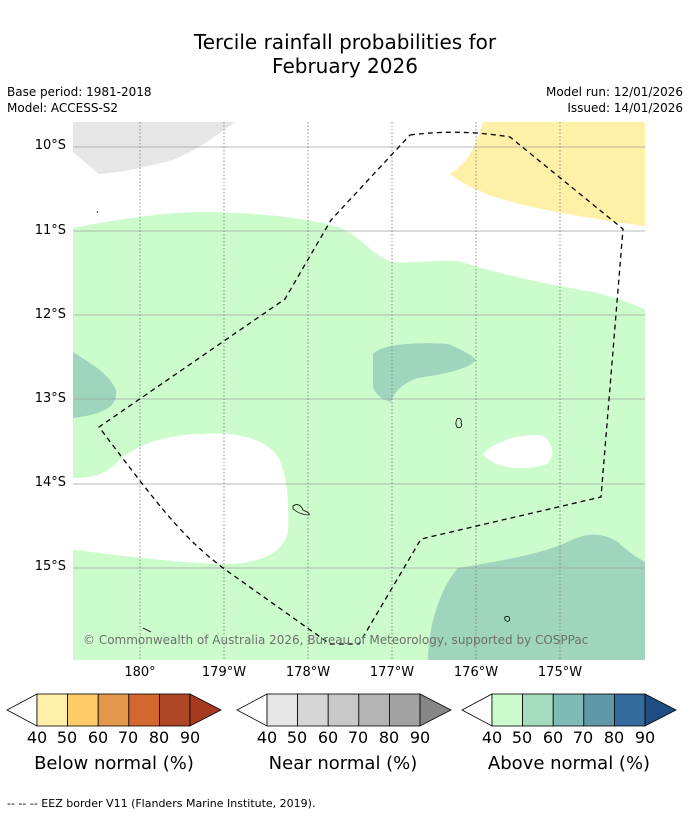 The image size is (690, 816). What do you see at coordinates (301, 510) in the screenshot?
I see `island-central` at bounding box center [301, 510].